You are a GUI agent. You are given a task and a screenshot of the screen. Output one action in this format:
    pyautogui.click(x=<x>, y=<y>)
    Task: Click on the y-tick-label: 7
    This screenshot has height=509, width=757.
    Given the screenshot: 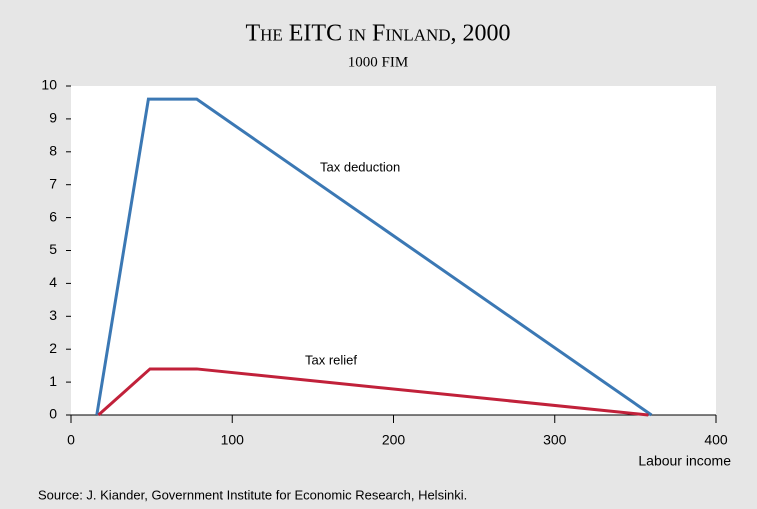 What is the action you would take?
    pyautogui.click(x=53, y=183)
    